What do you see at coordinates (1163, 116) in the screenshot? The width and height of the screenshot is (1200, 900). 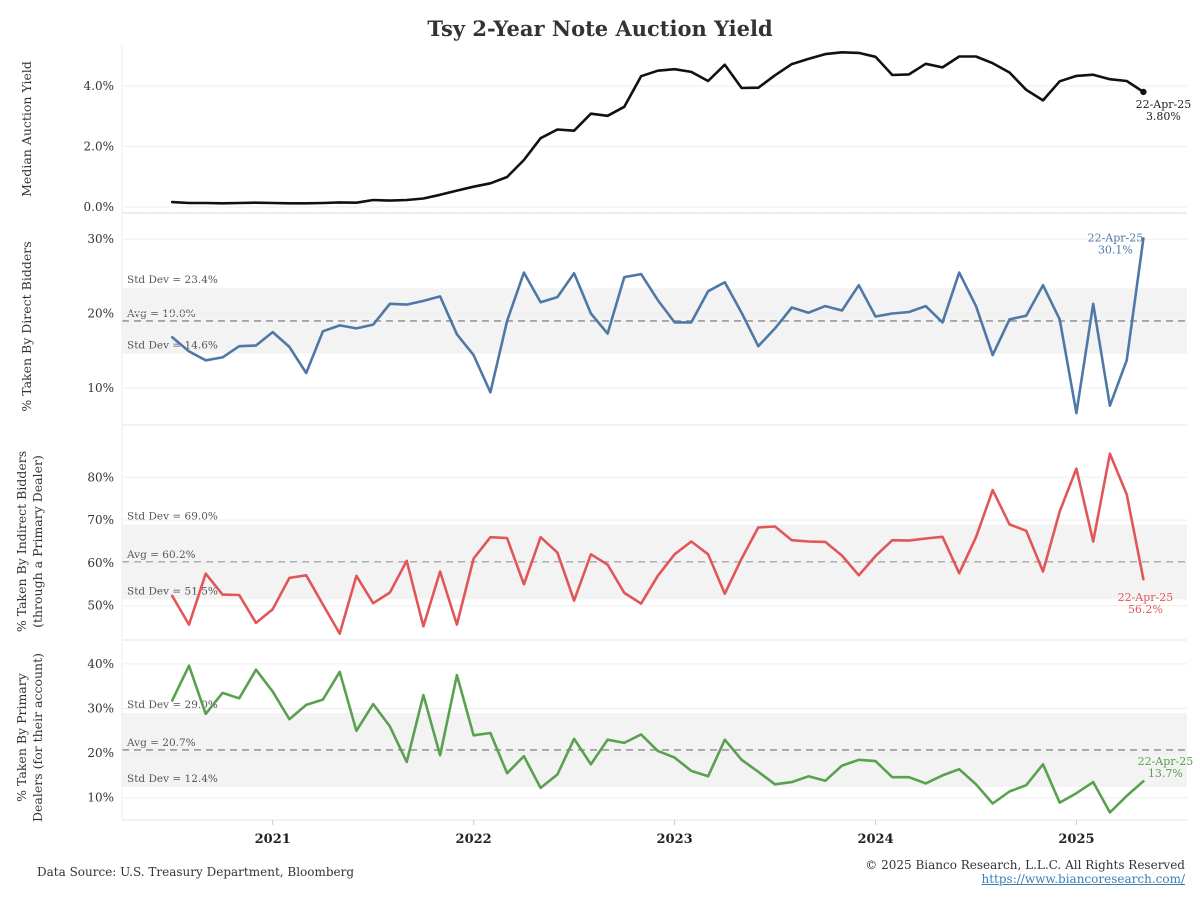 I see `end-value-label: 3.80%` at bounding box center [1163, 116].